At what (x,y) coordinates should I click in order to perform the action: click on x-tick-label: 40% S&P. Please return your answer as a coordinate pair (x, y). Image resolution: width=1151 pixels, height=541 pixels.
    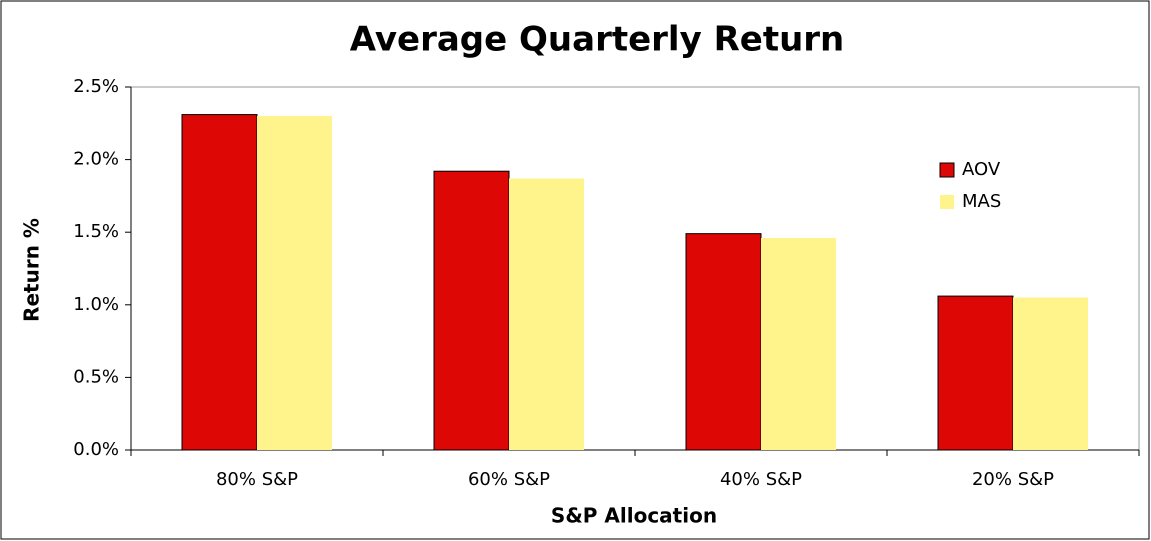
    Looking at the image, I should click on (761, 479).